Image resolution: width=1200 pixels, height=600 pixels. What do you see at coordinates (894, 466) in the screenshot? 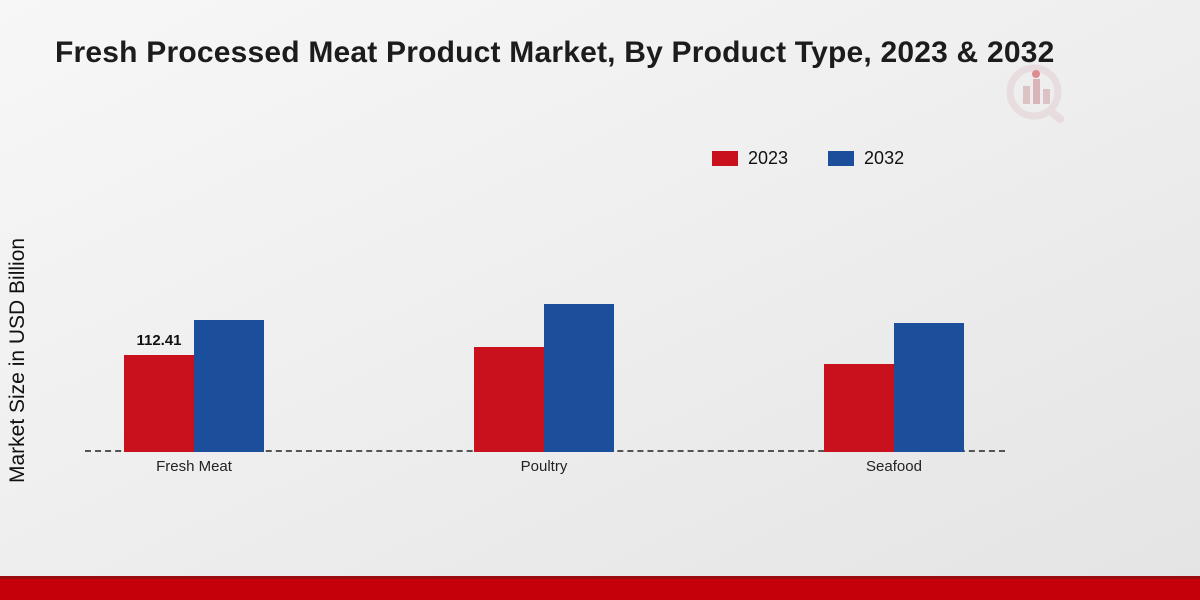
I see `category-label-seafood: Seafood` at bounding box center [894, 466].